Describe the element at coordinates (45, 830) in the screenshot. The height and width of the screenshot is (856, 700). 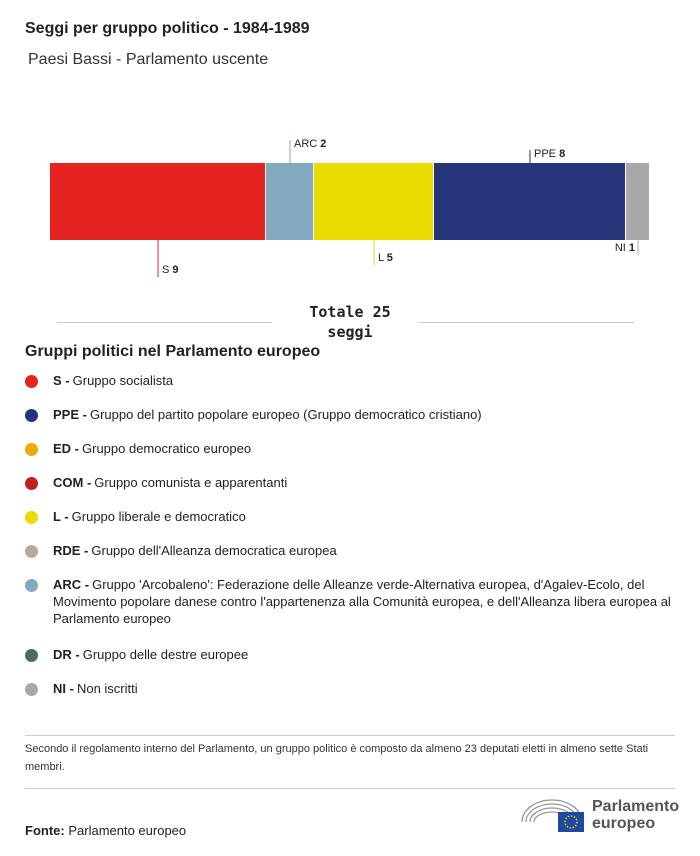
I see `source-label: Fonte:` at that location.